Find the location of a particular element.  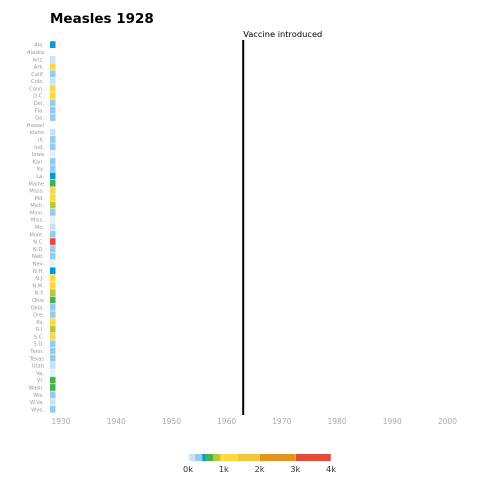

state-label: Utah is located at coordinates (38, 367).